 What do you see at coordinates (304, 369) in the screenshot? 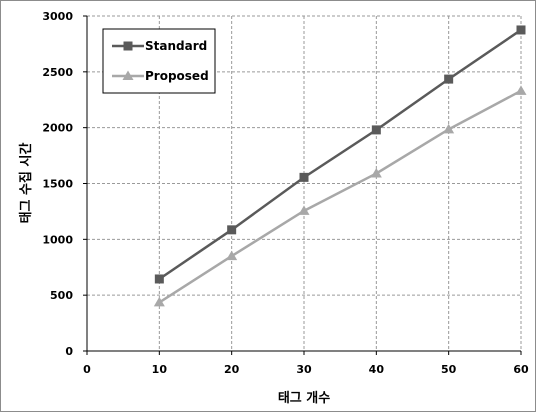
I see `x-tick-label: 30` at bounding box center [304, 369].